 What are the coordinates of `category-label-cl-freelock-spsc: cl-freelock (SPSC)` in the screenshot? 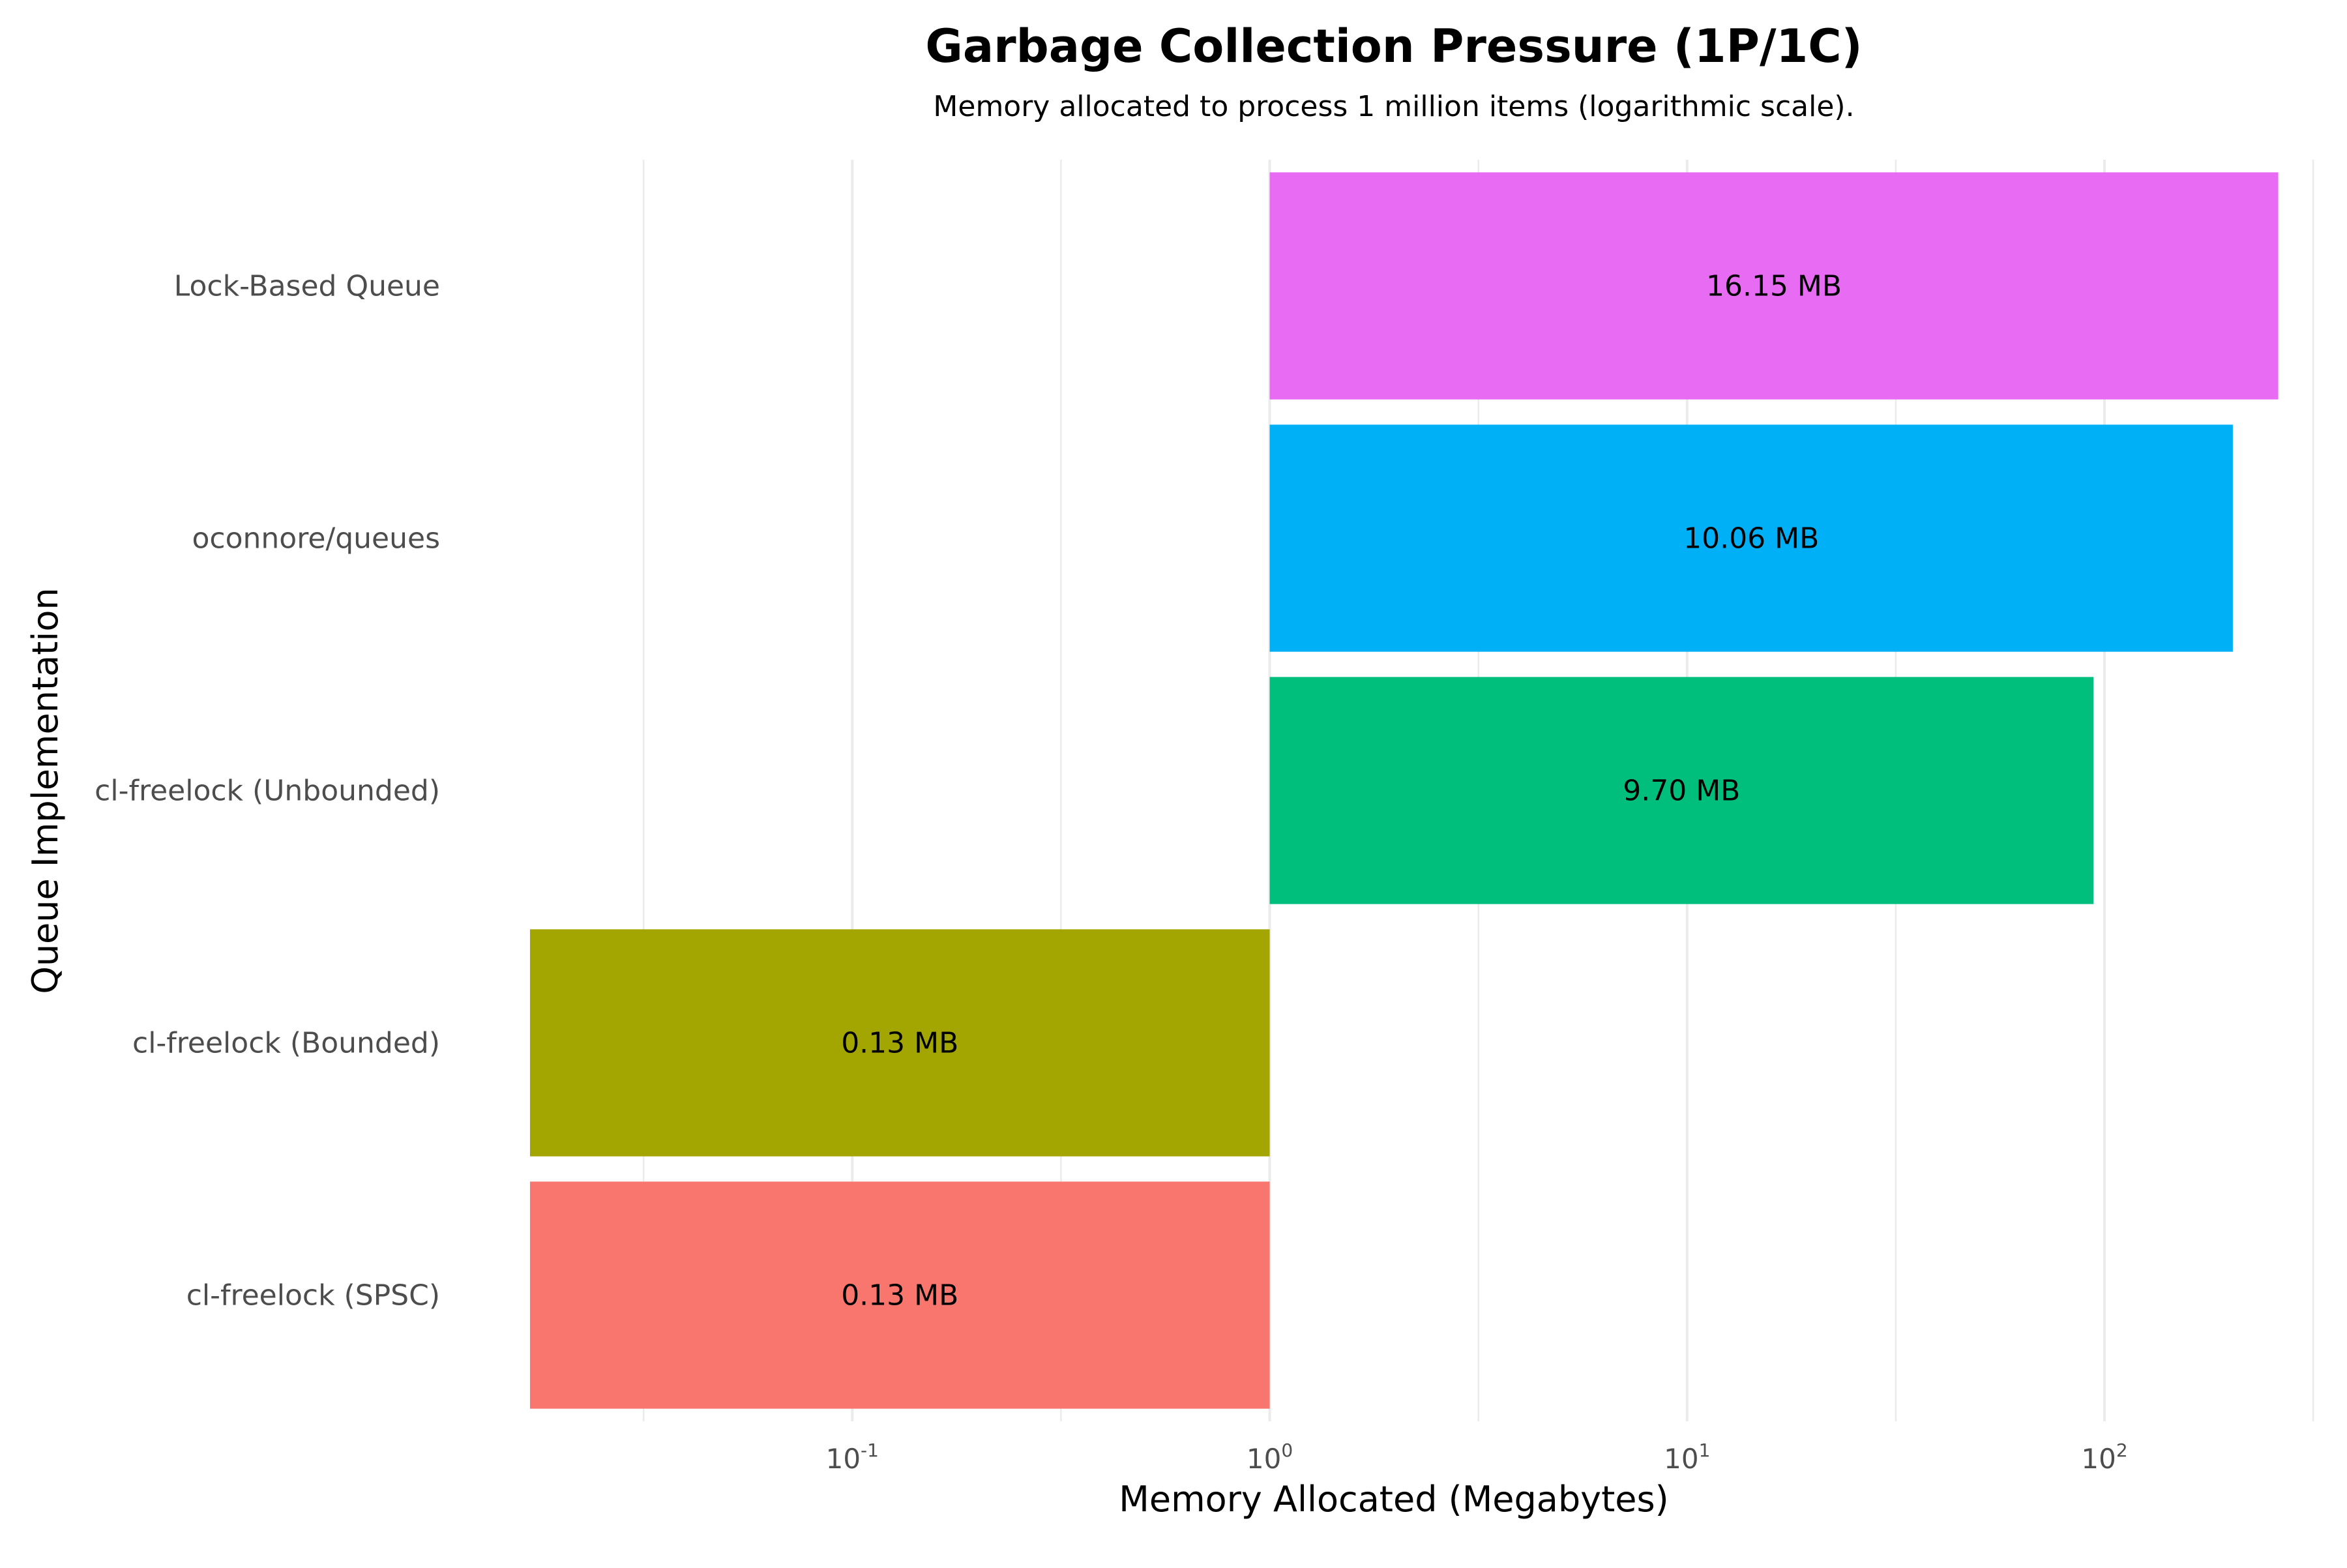 It's located at (313, 1296).